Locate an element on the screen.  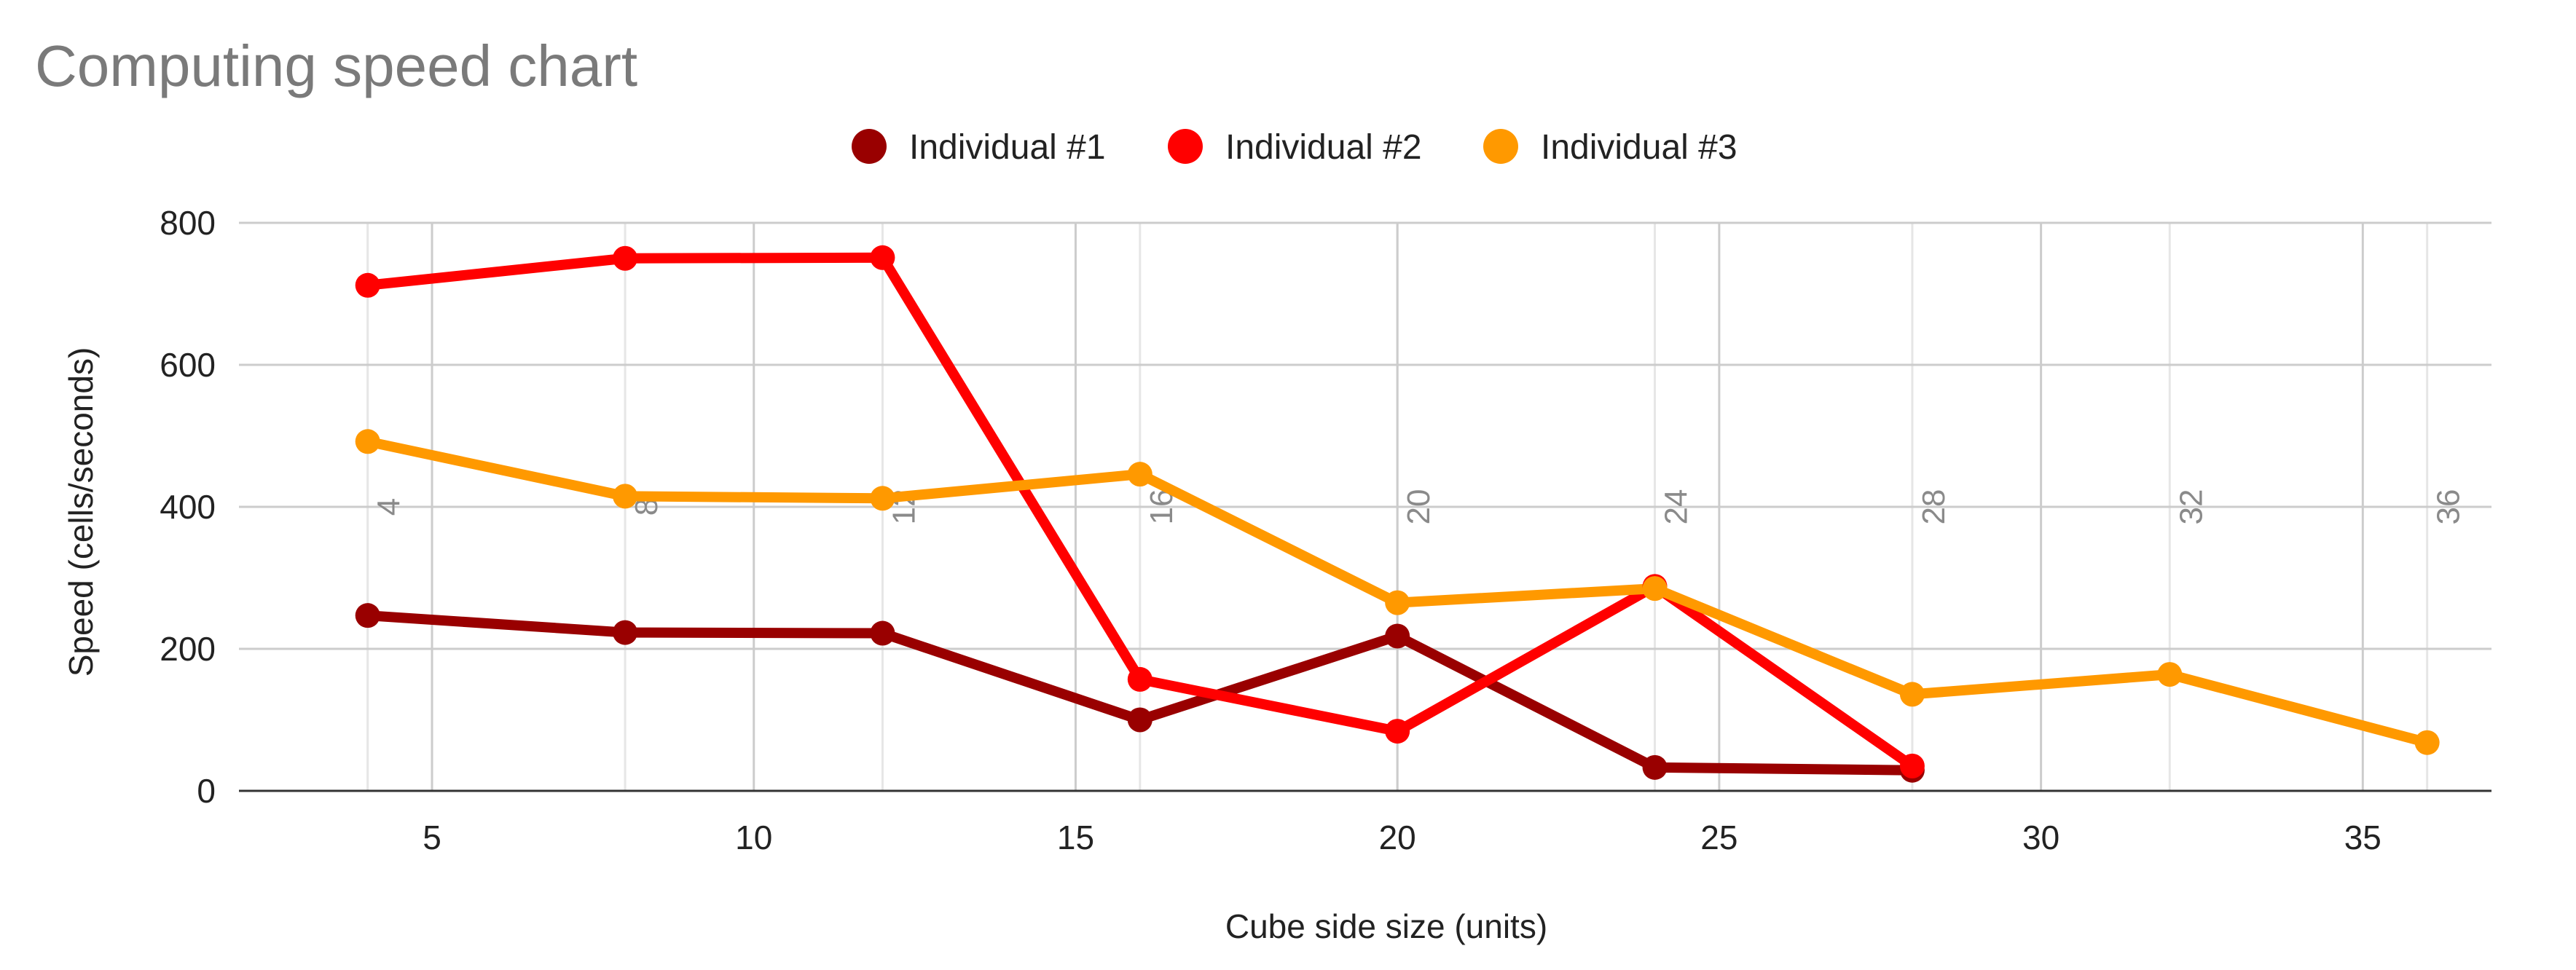
category-annotation-28: 28 is located at coordinates (1934, 507).